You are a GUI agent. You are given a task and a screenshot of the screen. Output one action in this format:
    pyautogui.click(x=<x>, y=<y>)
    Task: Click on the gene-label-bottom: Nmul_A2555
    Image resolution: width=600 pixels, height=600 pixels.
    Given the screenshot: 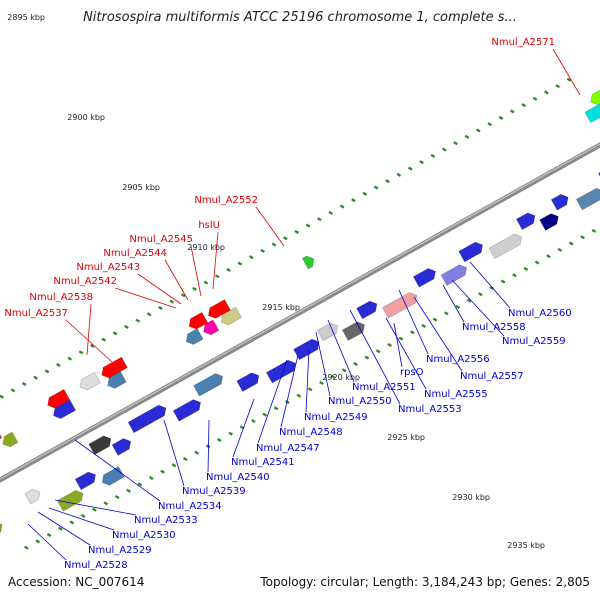 What is the action you would take?
    pyautogui.click(x=456, y=394)
    